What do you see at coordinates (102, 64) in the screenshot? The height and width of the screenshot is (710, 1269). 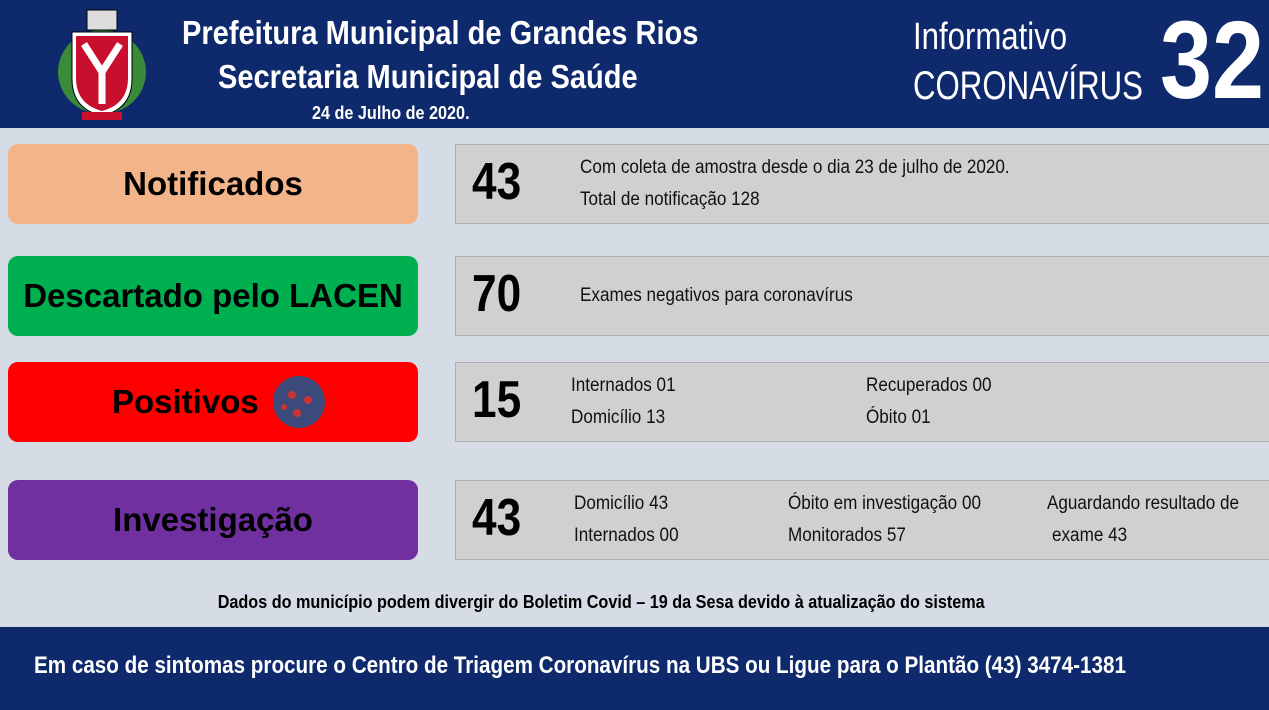 I see `coat-of-arms` at bounding box center [102, 64].